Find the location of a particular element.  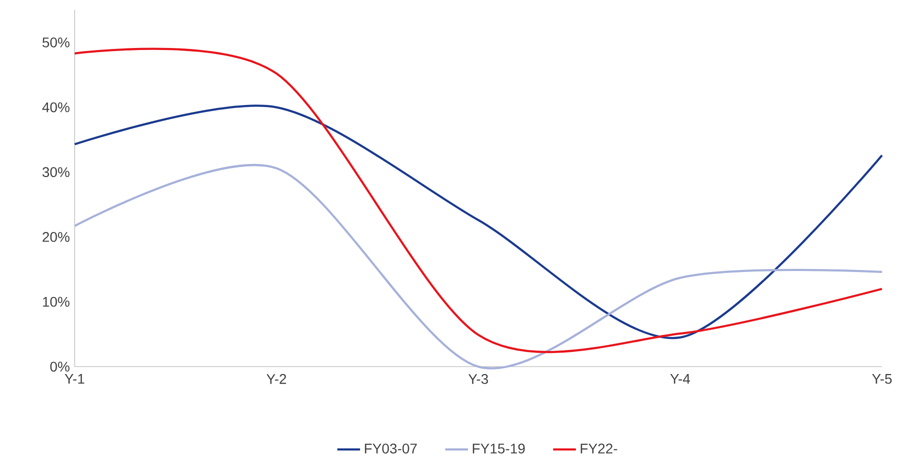

x-tick-label: Y-2 is located at coordinates (276, 379).